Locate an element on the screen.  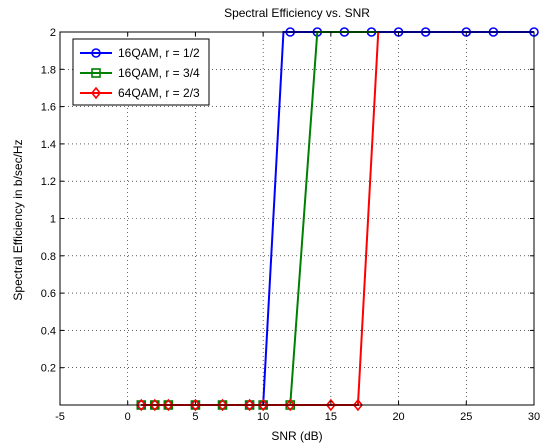
legend-entry-3: 64QAM, r = 2/3 is located at coordinates (140, 93).